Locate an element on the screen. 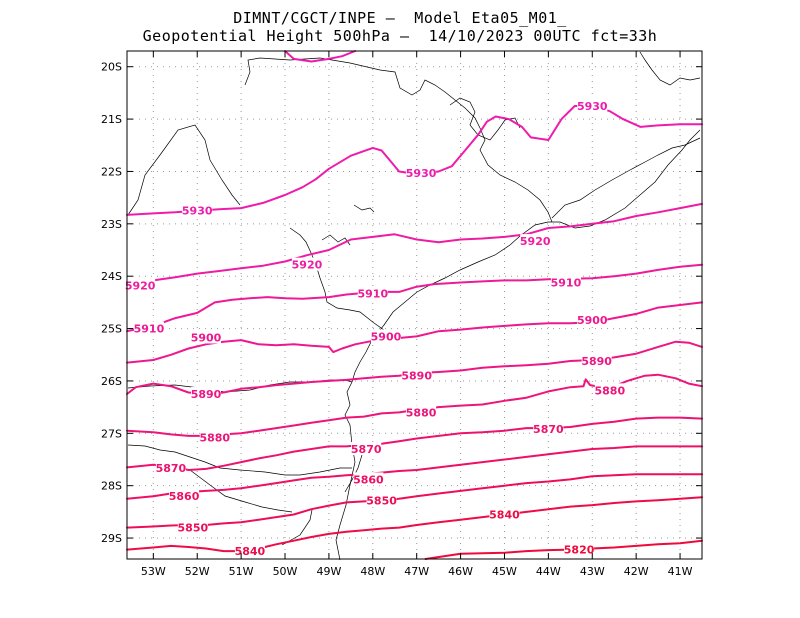 The width and height of the screenshot is (800, 618). lat-tick-label: 29S is located at coordinates (111, 538).